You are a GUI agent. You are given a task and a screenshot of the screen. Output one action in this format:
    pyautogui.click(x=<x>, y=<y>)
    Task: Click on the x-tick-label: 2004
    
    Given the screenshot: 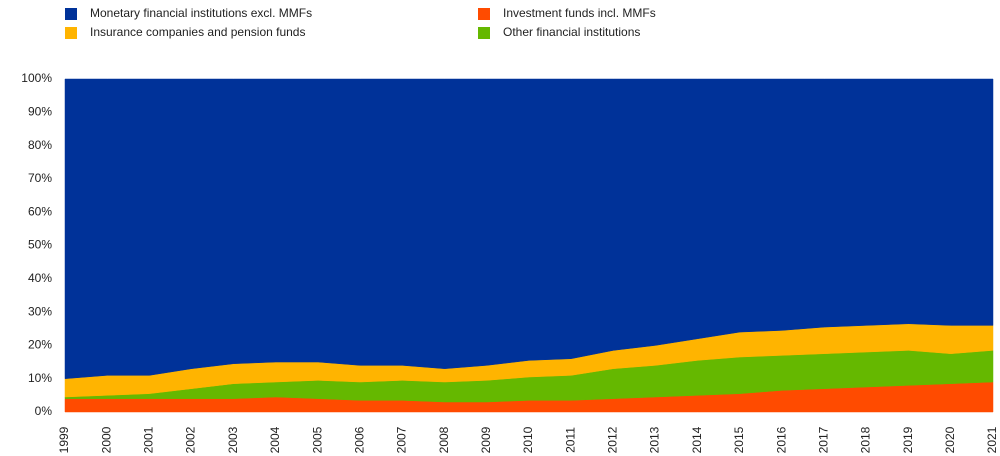 What is the action you would take?
    pyautogui.click(x=275, y=439)
    